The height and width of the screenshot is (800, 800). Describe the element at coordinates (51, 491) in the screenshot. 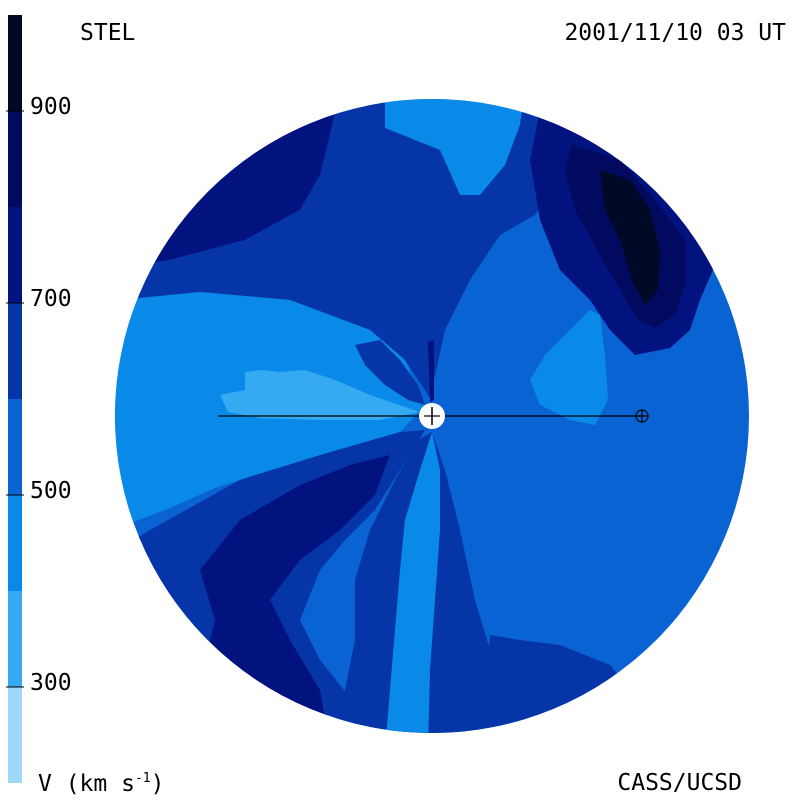

I see `colorbar-tick-label: 500` at that location.